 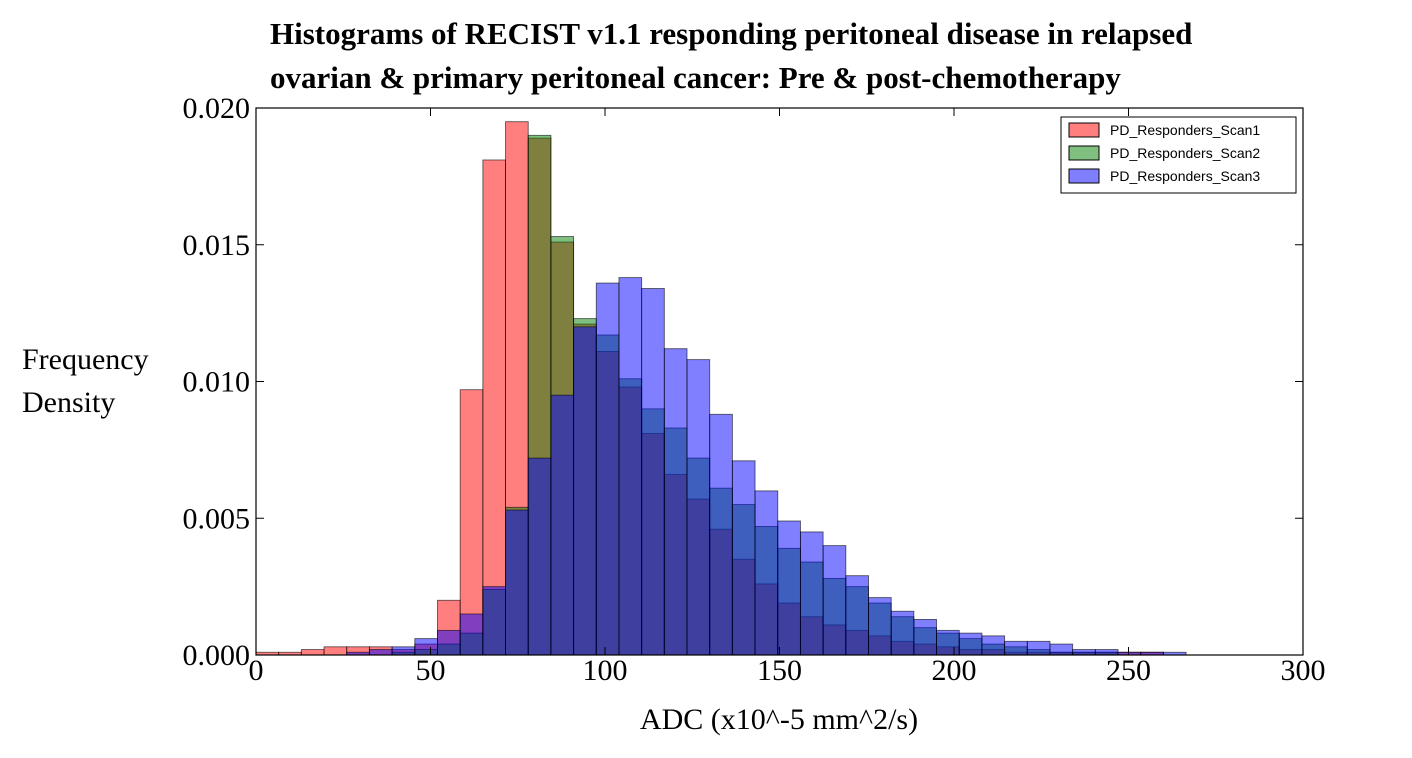 What do you see at coordinates (1185, 153) in the screenshot?
I see `legend-label: PD_Responders_Scan2` at bounding box center [1185, 153].